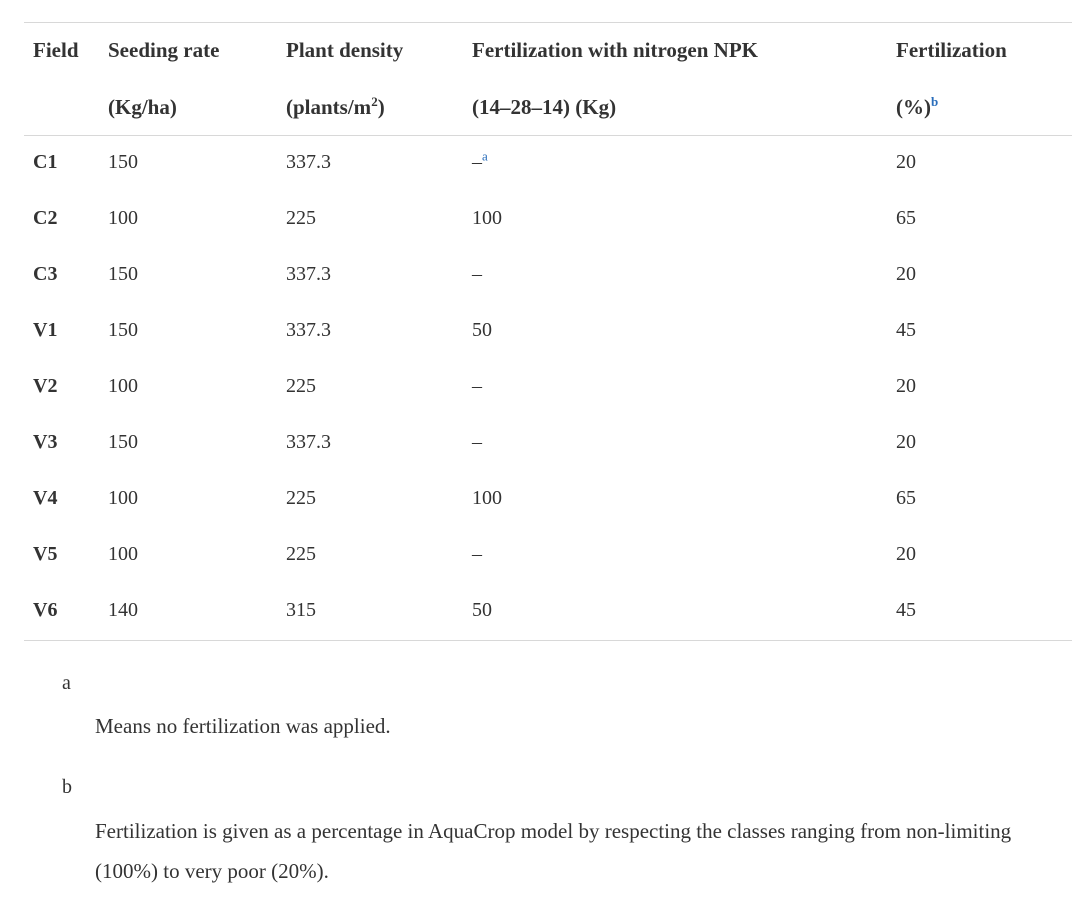  I want to click on cell-fertilization-value: 45, so click(906, 330).